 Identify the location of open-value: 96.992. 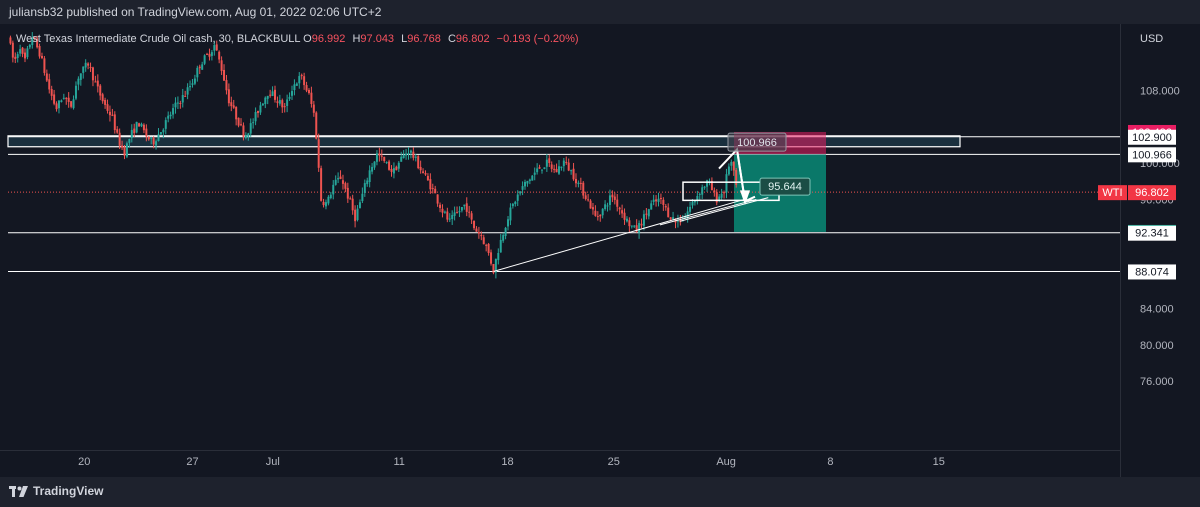
(328, 39).